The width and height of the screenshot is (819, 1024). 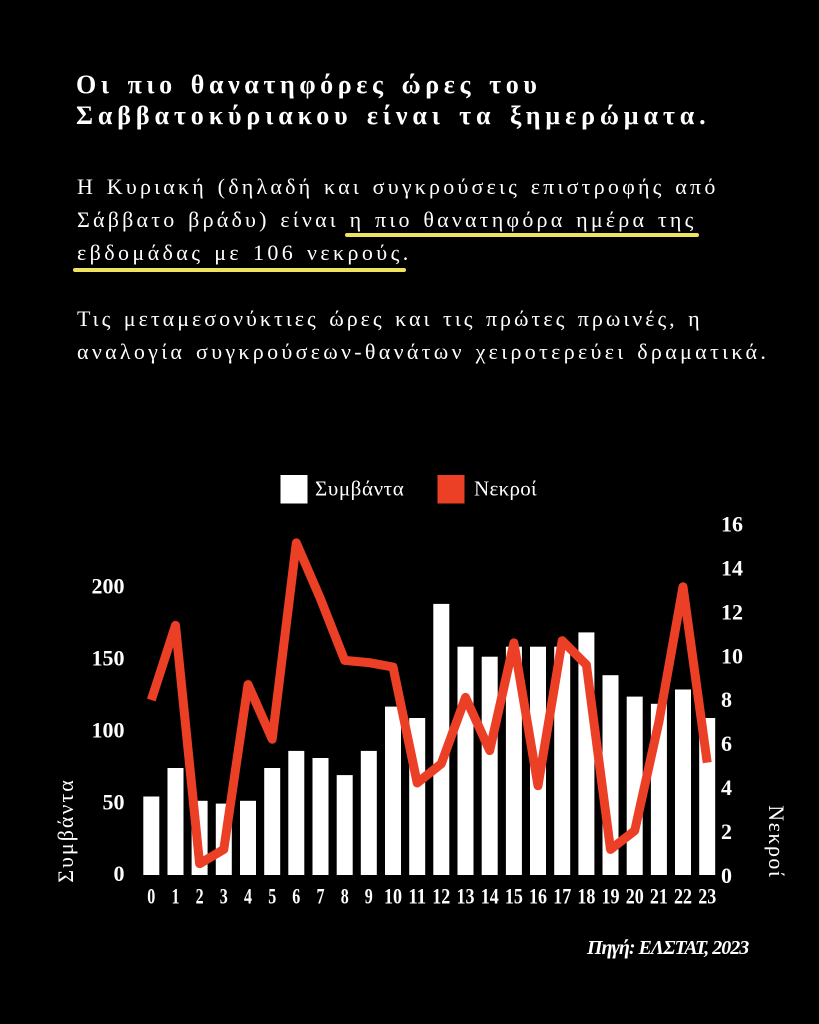 I want to click on svg-text: 21, so click(x=659, y=896).